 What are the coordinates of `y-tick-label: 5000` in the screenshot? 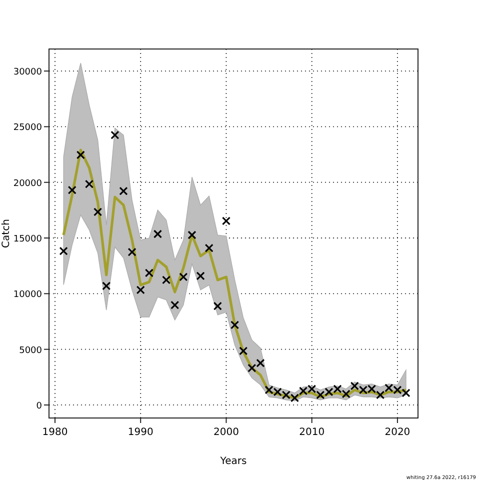 It's located at (30, 351).